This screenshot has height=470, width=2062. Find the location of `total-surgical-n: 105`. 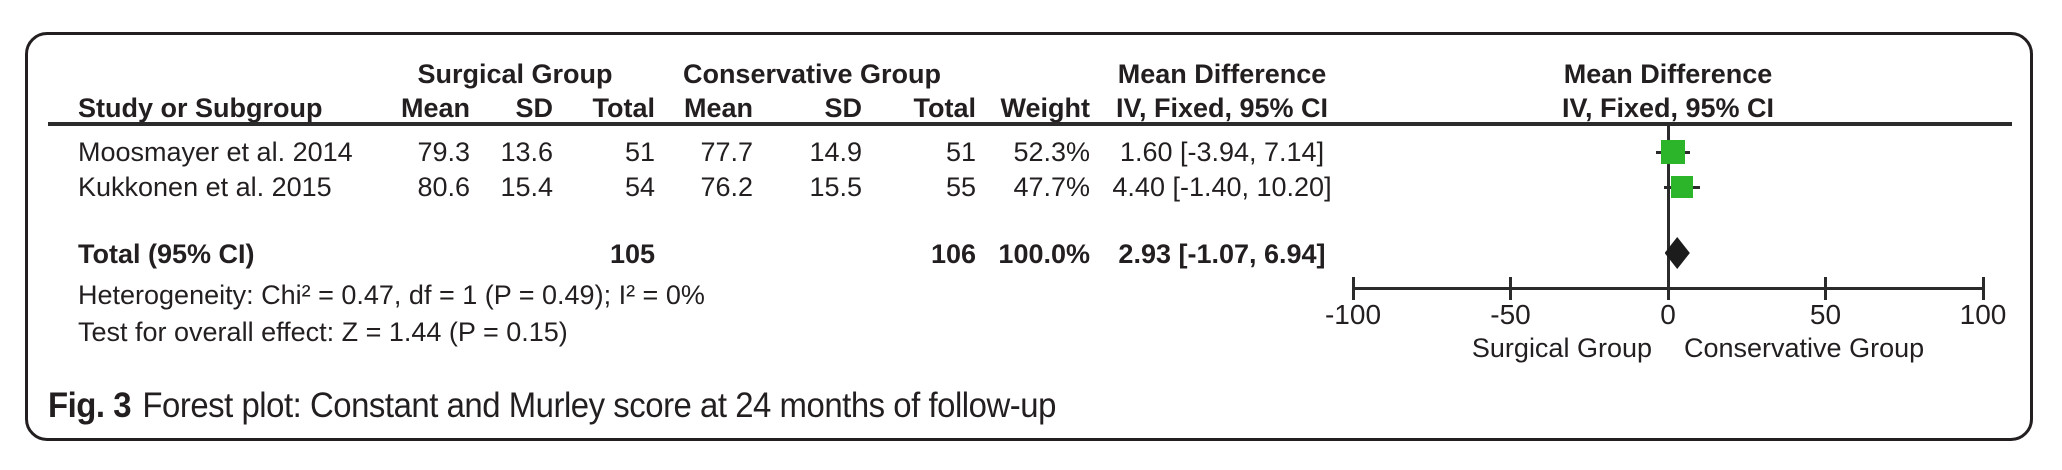

total-surgical-n: 105 is located at coordinates (632, 254).